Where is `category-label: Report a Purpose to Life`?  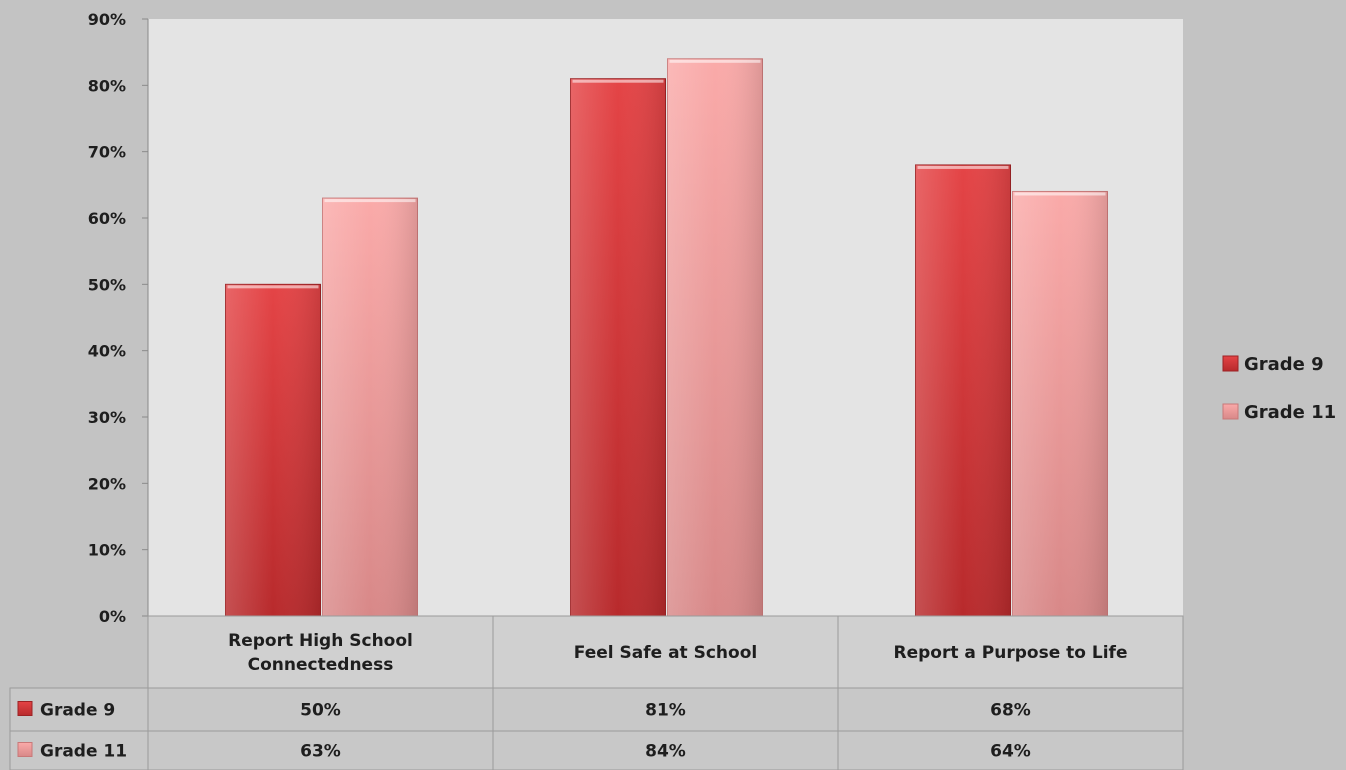 category-label: Report a Purpose to Life is located at coordinates (1011, 653).